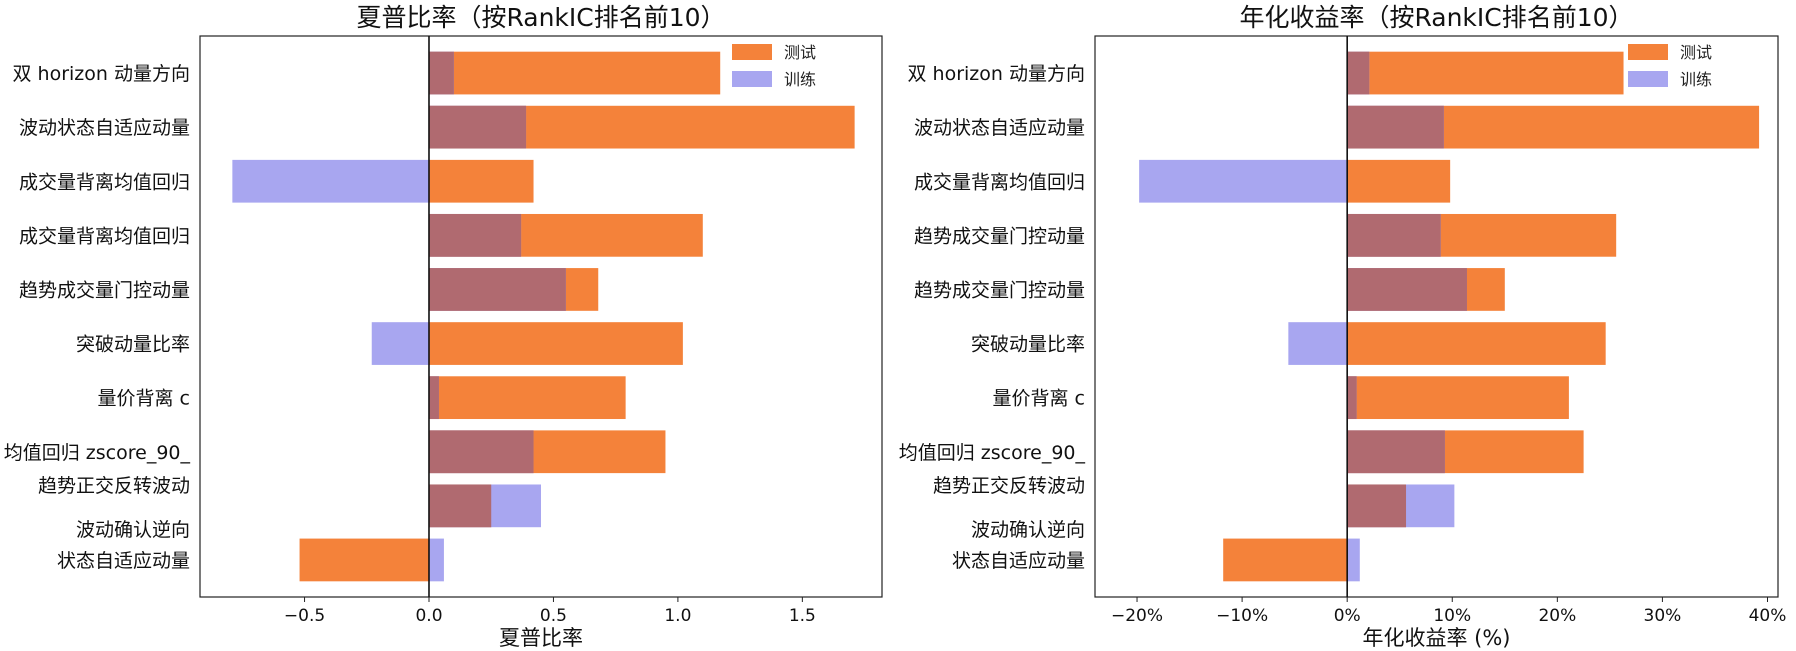 The image size is (1796, 651). Describe the element at coordinates (1768, 616) in the screenshot. I see `x-tick-label-6: 40%` at that location.